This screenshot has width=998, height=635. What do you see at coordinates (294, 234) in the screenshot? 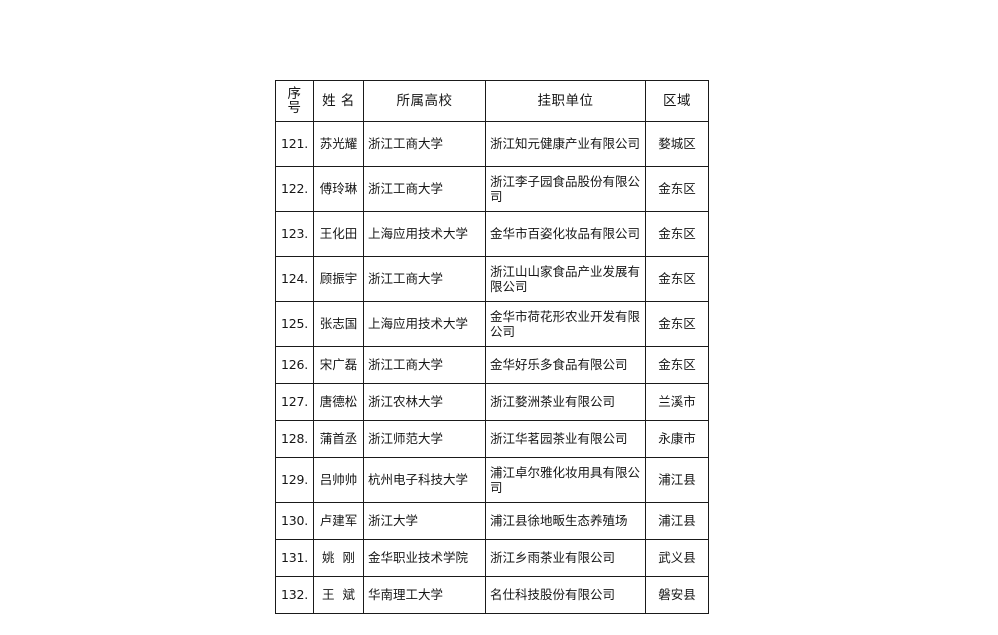
I see `cell-seq: 123.` at bounding box center [294, 234].